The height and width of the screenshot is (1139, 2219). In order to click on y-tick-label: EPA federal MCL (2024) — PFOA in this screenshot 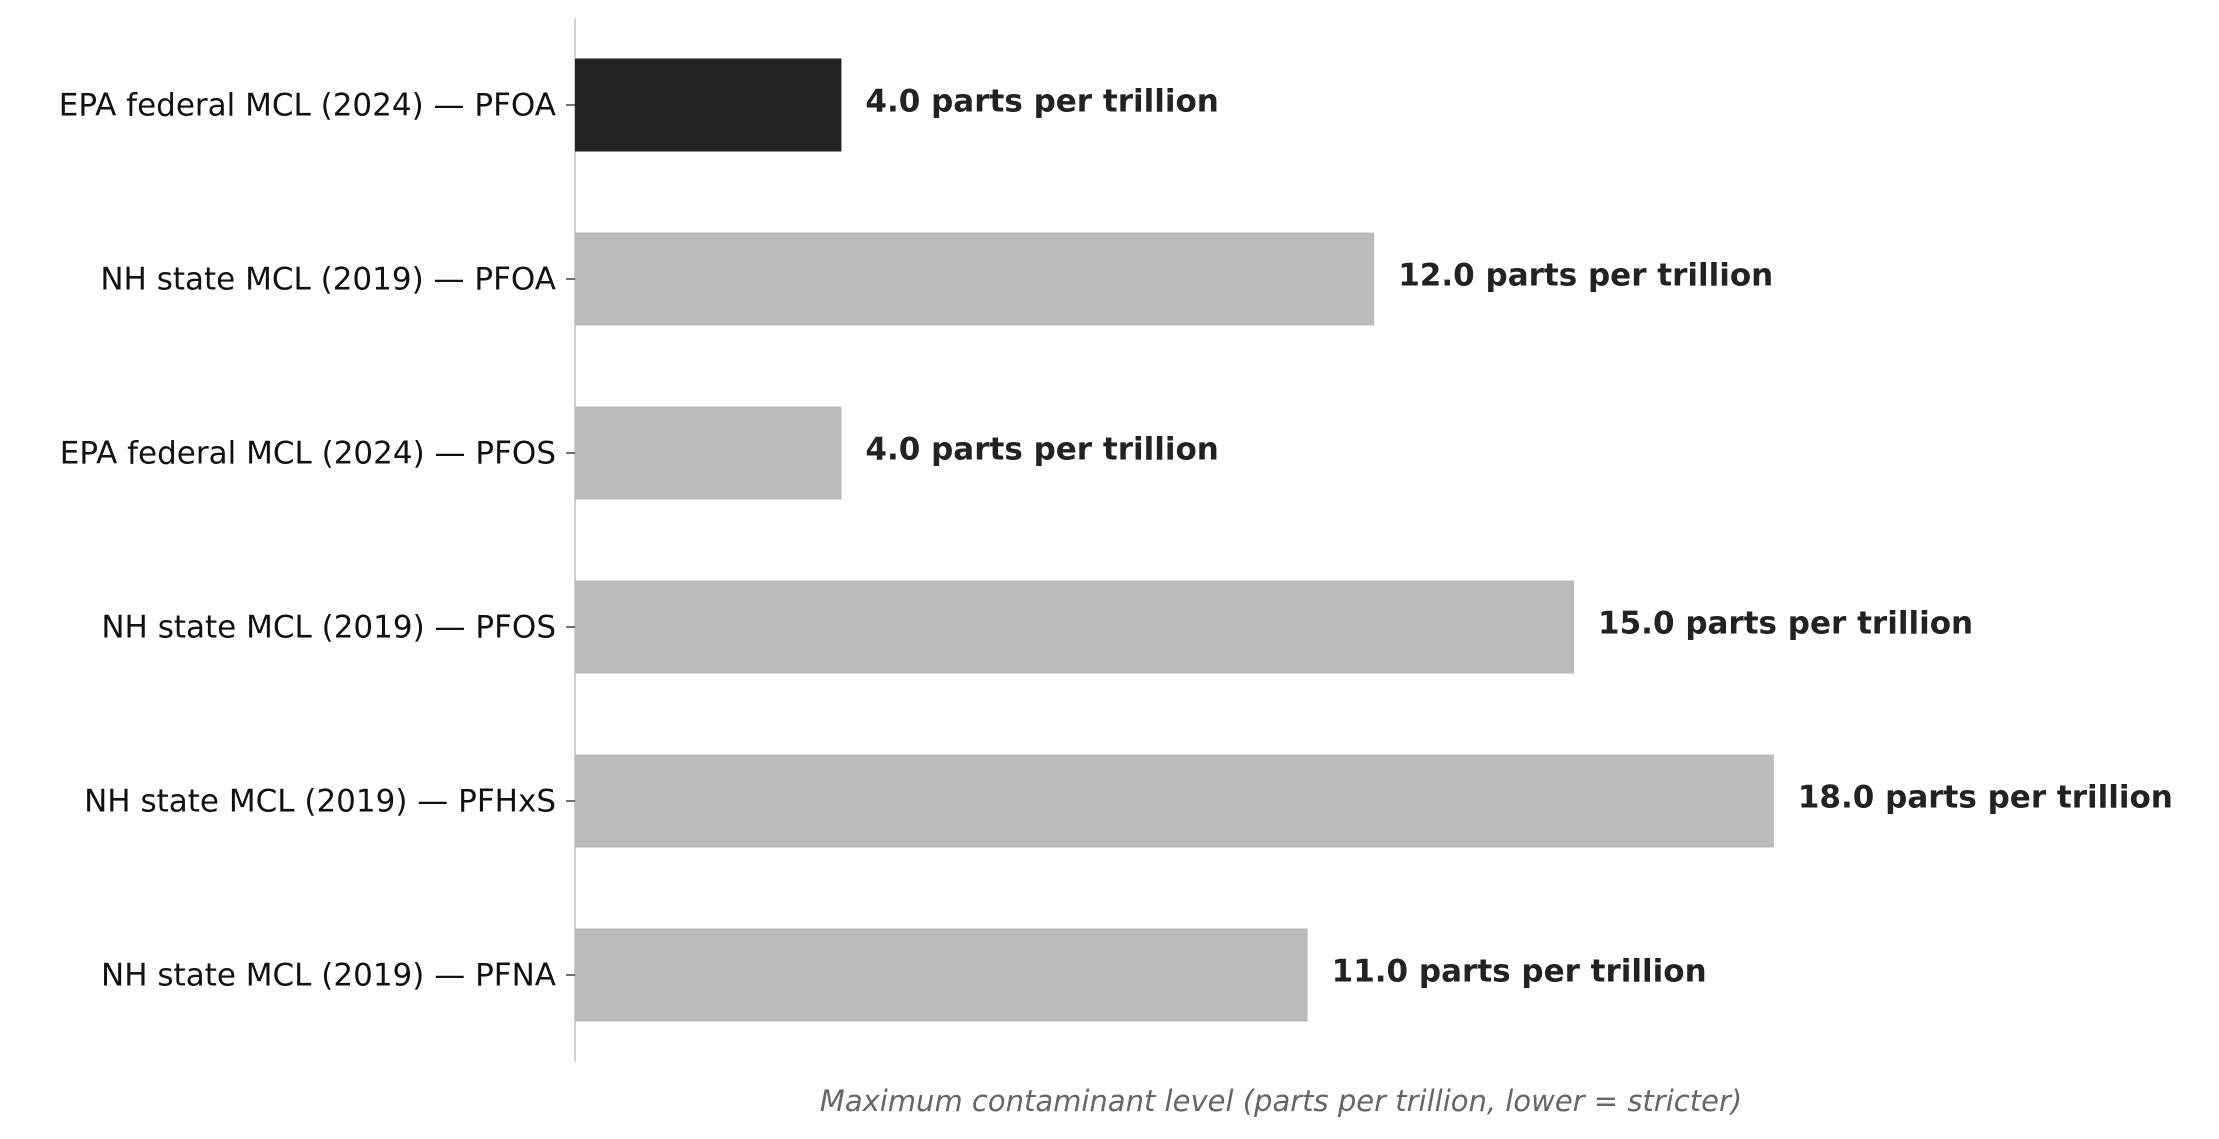, I will do `click(307, 106)`.